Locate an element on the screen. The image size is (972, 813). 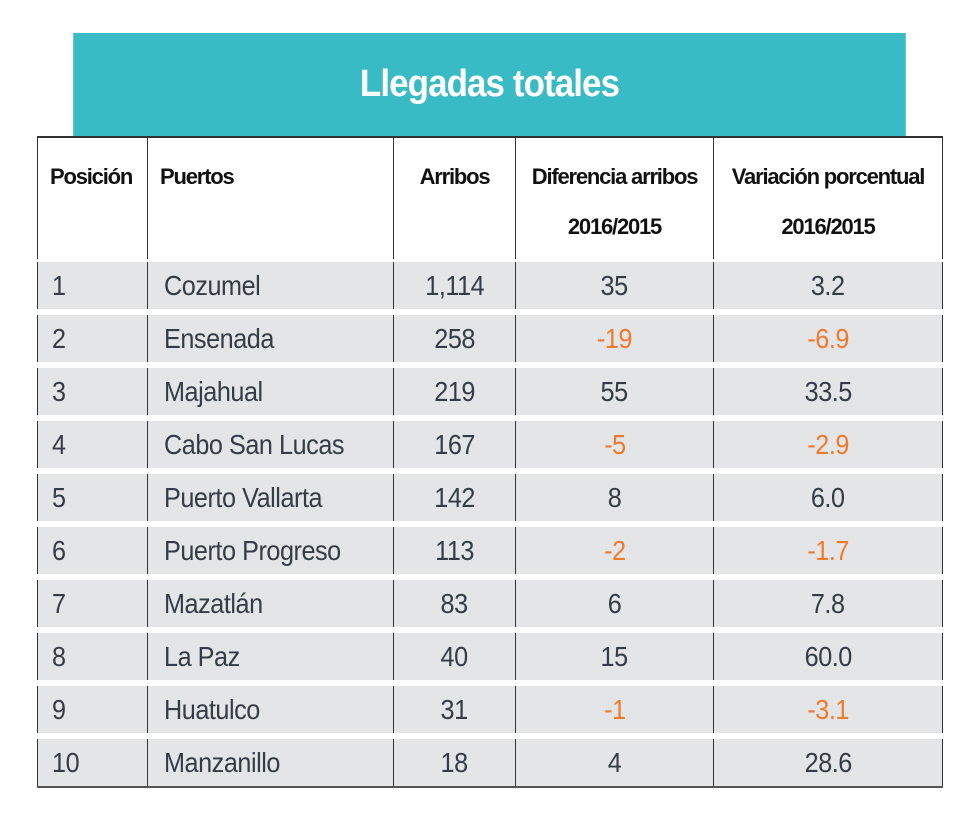
difference-cell-value: -2 is located at coordinates (614, 550).